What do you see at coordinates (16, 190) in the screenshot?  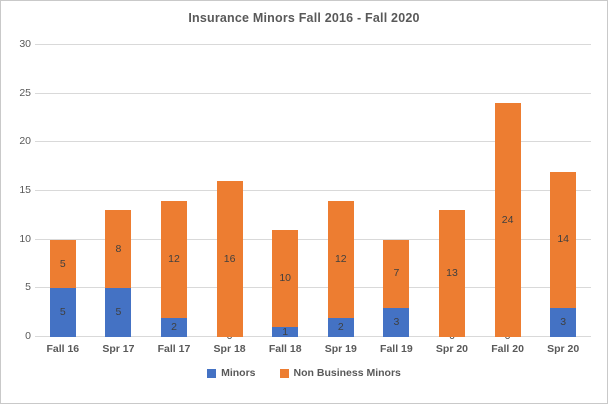 I see `y-axis: 0 5 10 15 20 25 30` at bounding box center [16, 190].